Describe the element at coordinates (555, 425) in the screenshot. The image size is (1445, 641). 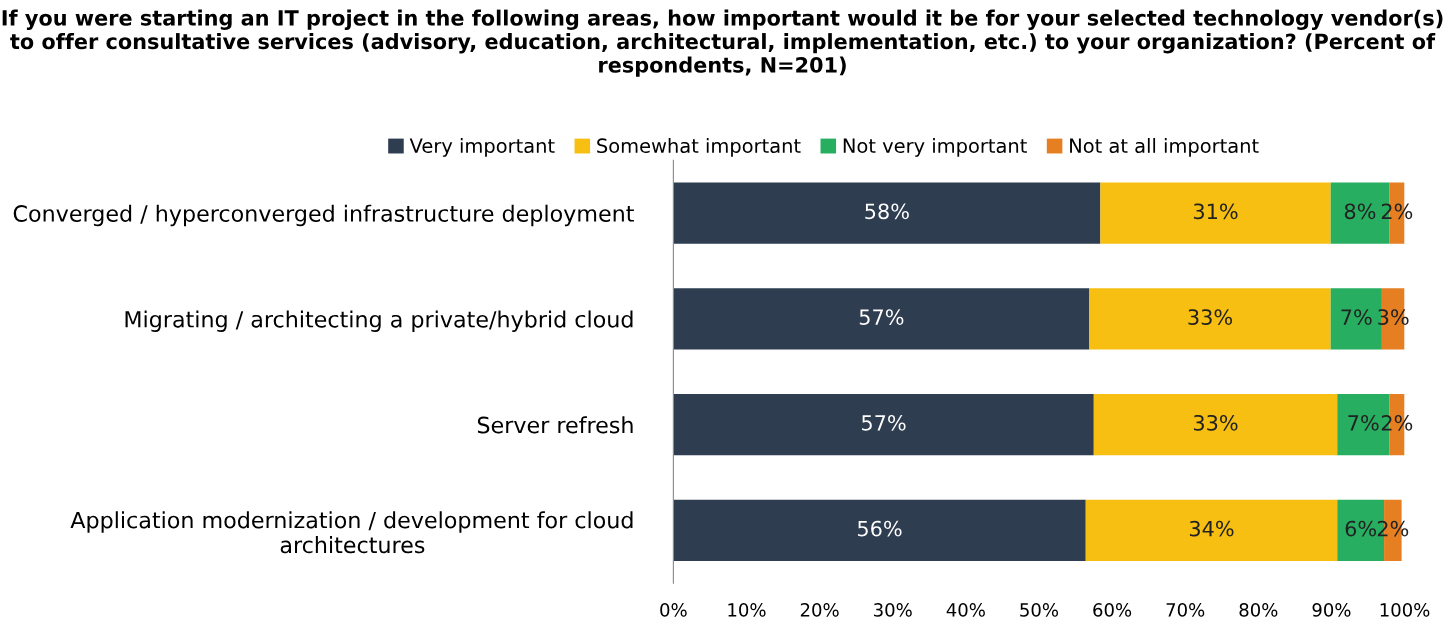
I see `y-tick-label: Server refresh` at that location.